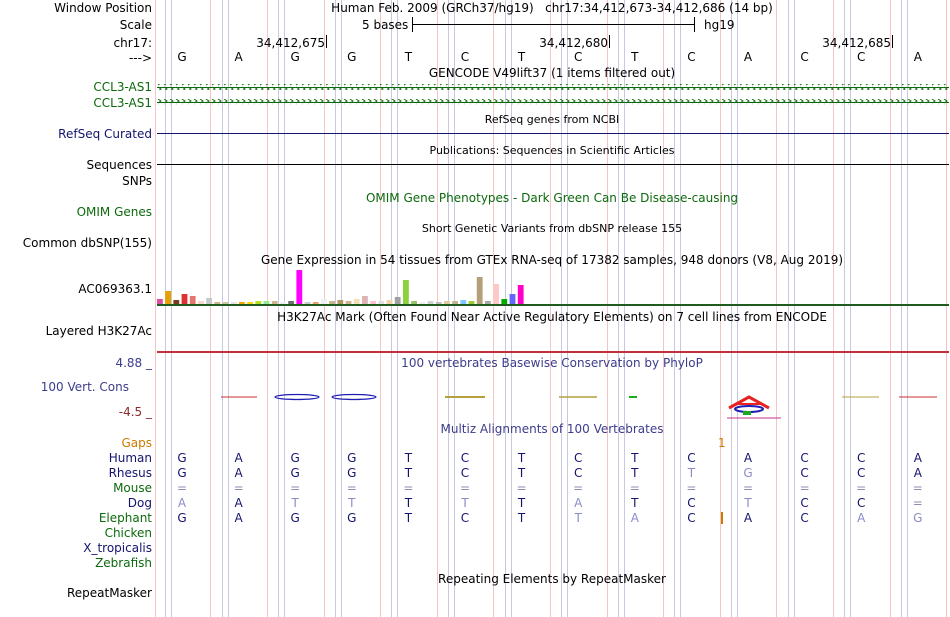  I want to click on gaps-label: Gaps, so click(136, 443).